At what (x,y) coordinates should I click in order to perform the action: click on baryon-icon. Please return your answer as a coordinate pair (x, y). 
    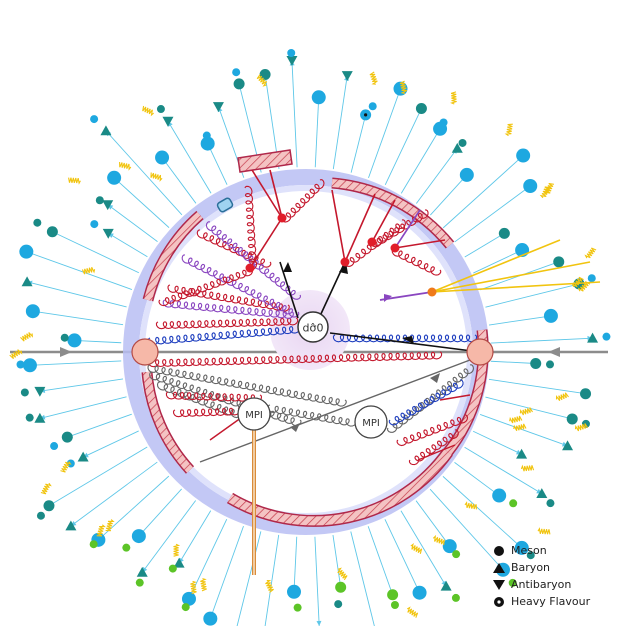
    Looking at the image, I should click on (499, 567).